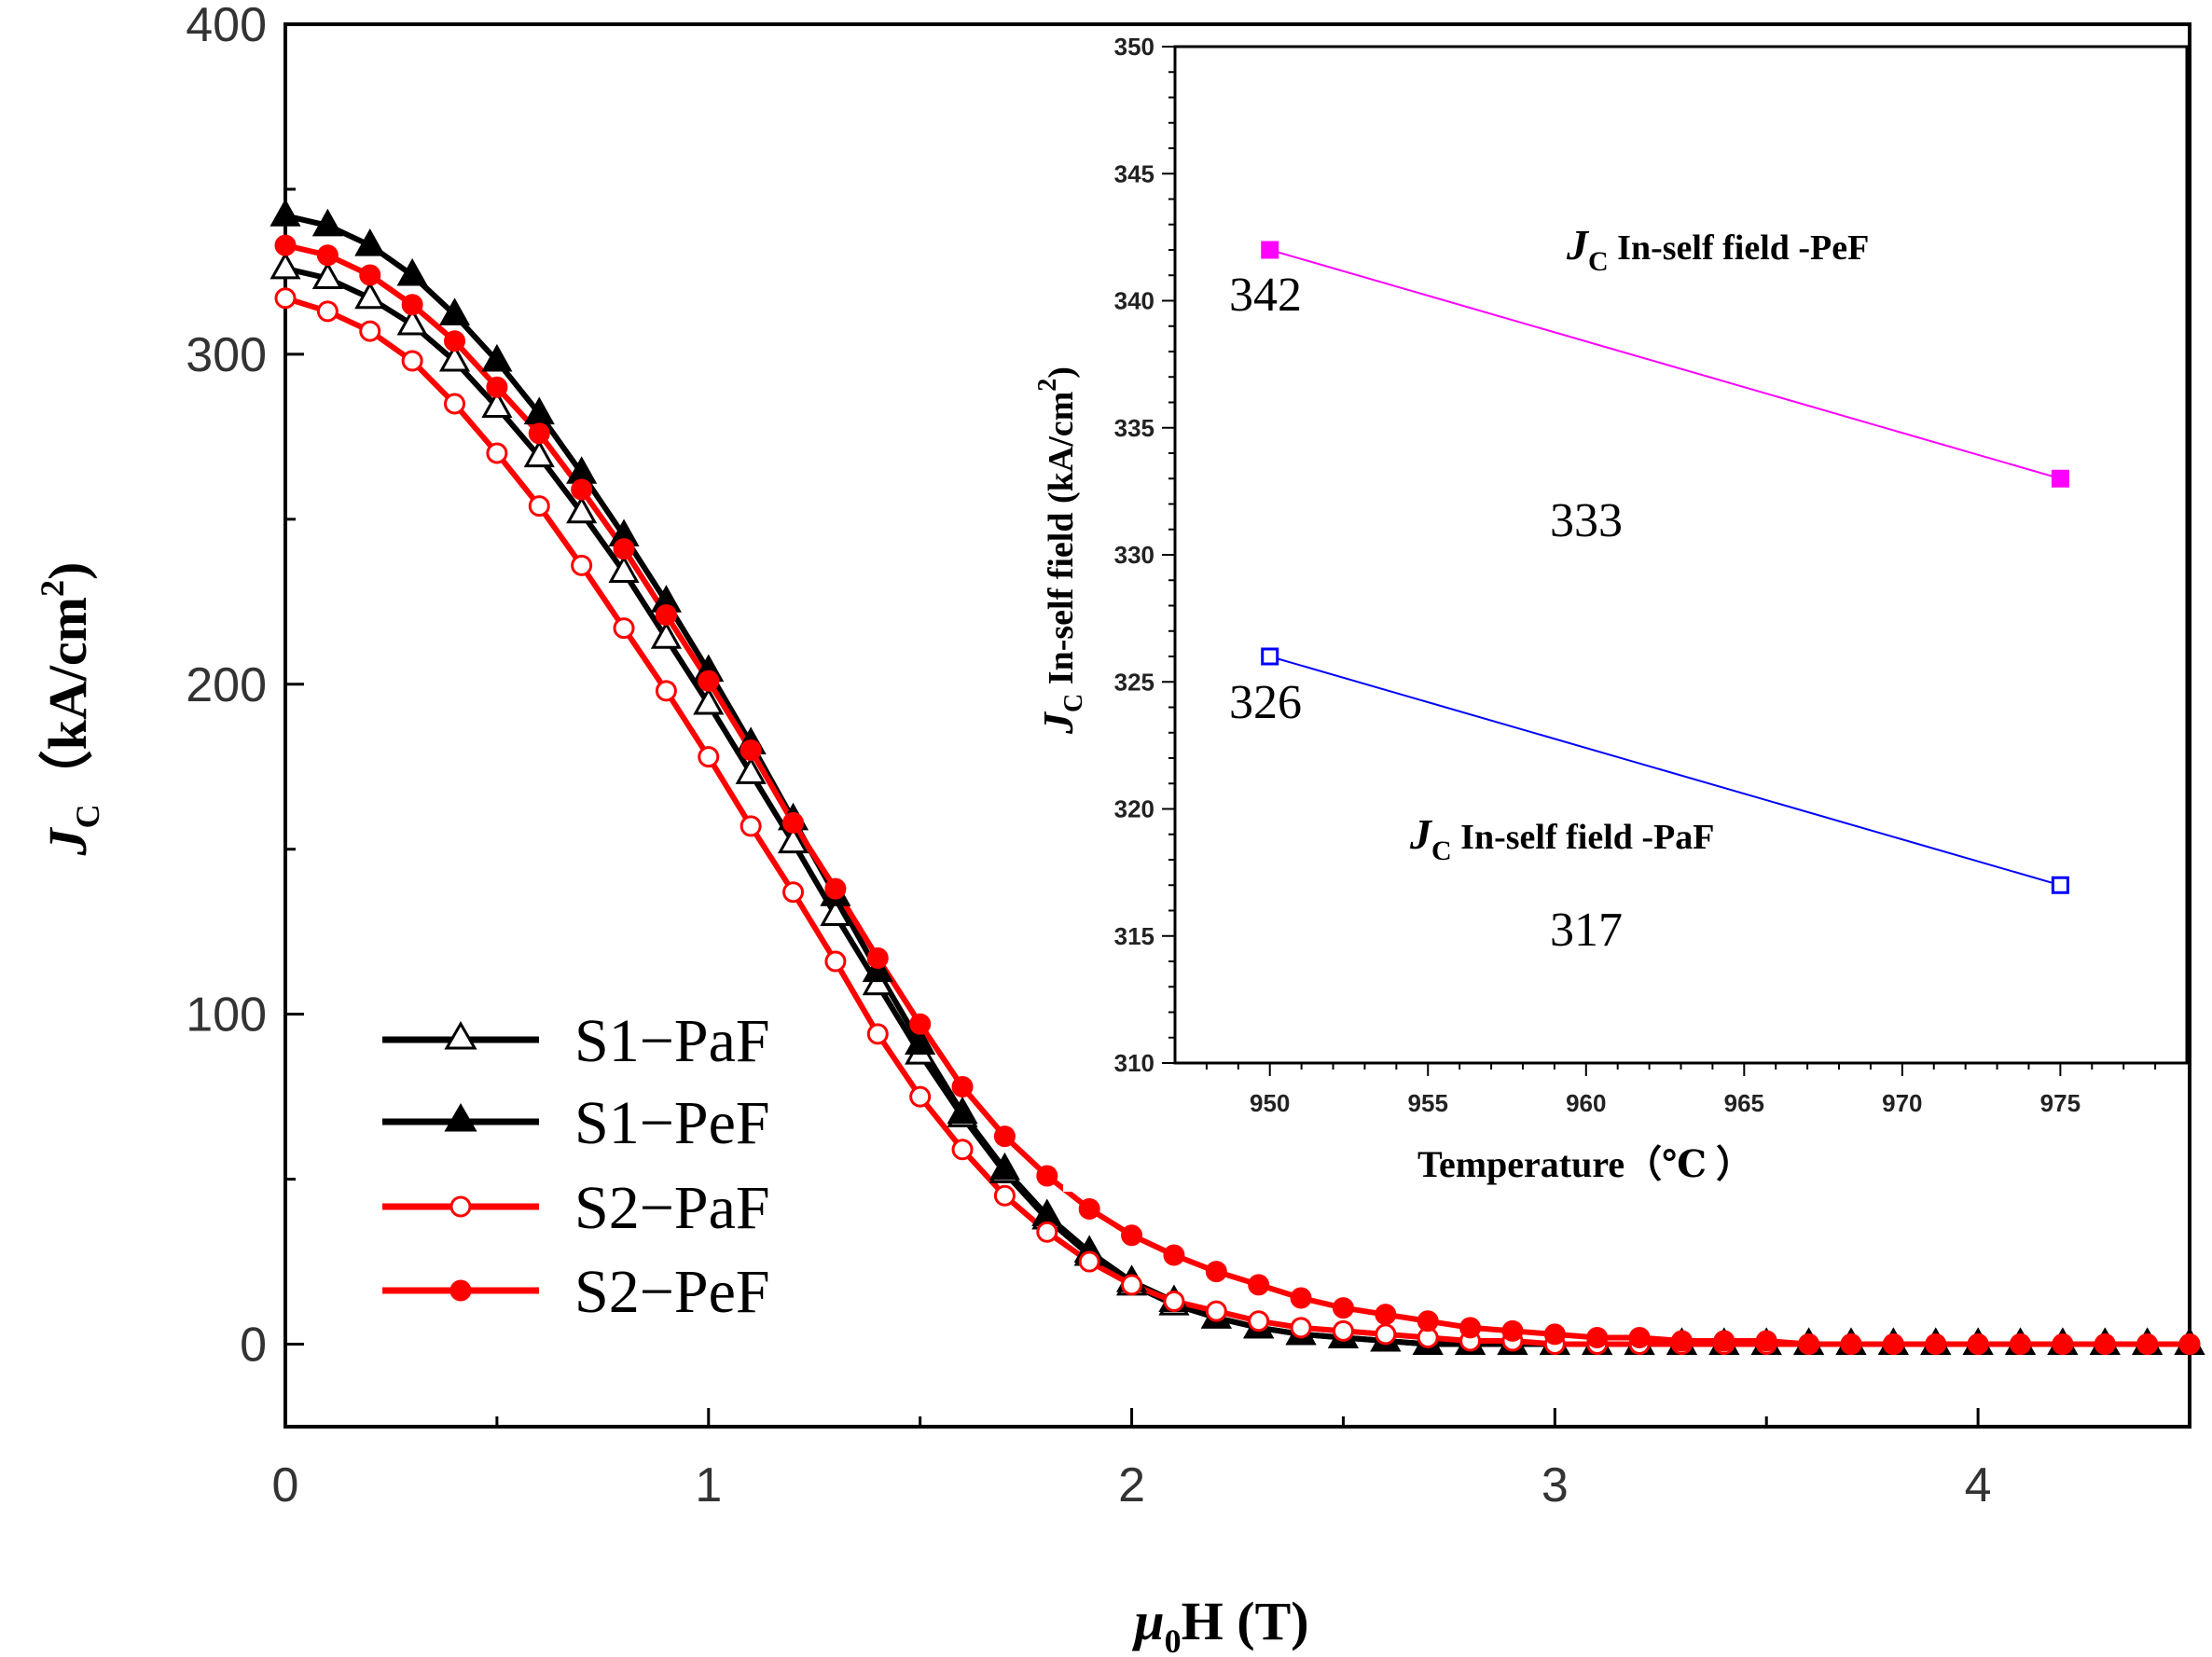  Describe the element at coordinates (1428, 1103) in the screenshot. I see `inset-x-tick-label: 955` at that location.